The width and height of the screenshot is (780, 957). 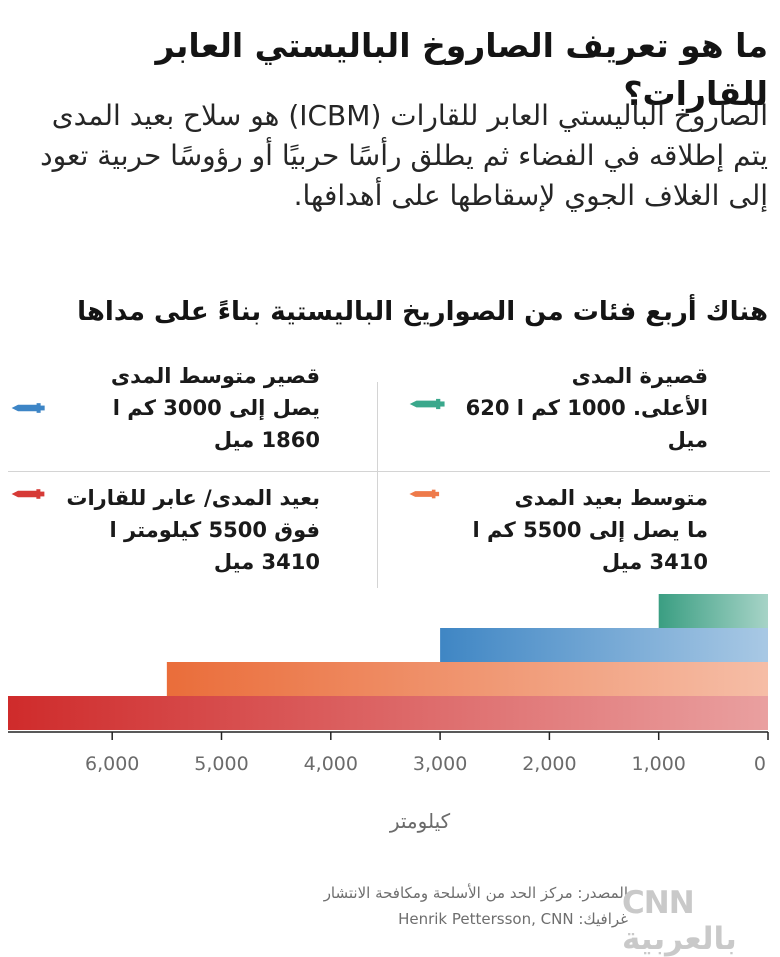 I want to click on legend-item-name: متوسط بعيد المدى, so click(x=611, y=498).